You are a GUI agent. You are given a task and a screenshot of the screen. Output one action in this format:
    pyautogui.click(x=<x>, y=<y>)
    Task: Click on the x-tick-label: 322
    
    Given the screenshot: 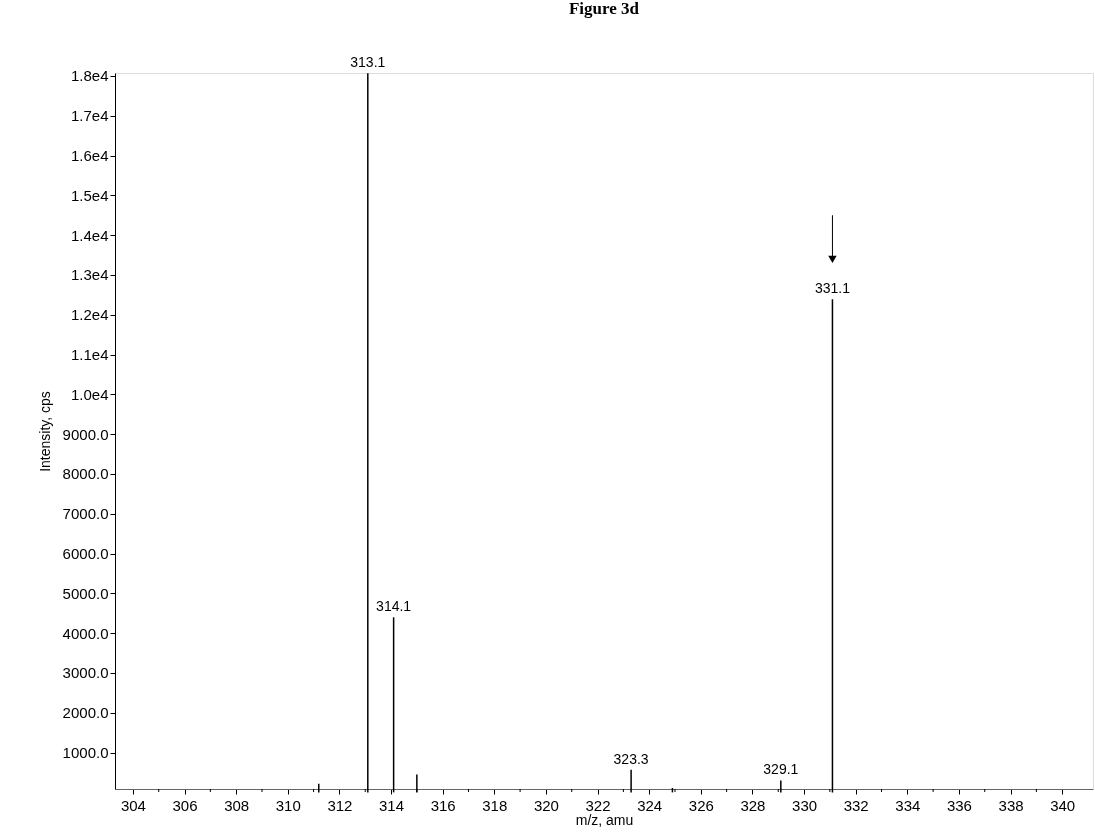 What is the action you would take?
    pyautogui.click(x=598, y=805)
    